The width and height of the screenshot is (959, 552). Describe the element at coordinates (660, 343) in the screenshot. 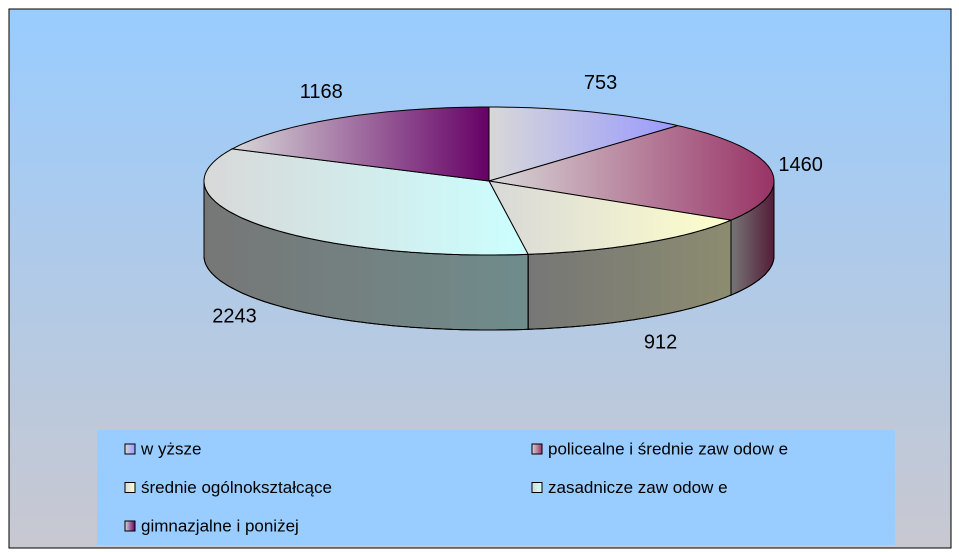

I see `data-label: 912` at that location.